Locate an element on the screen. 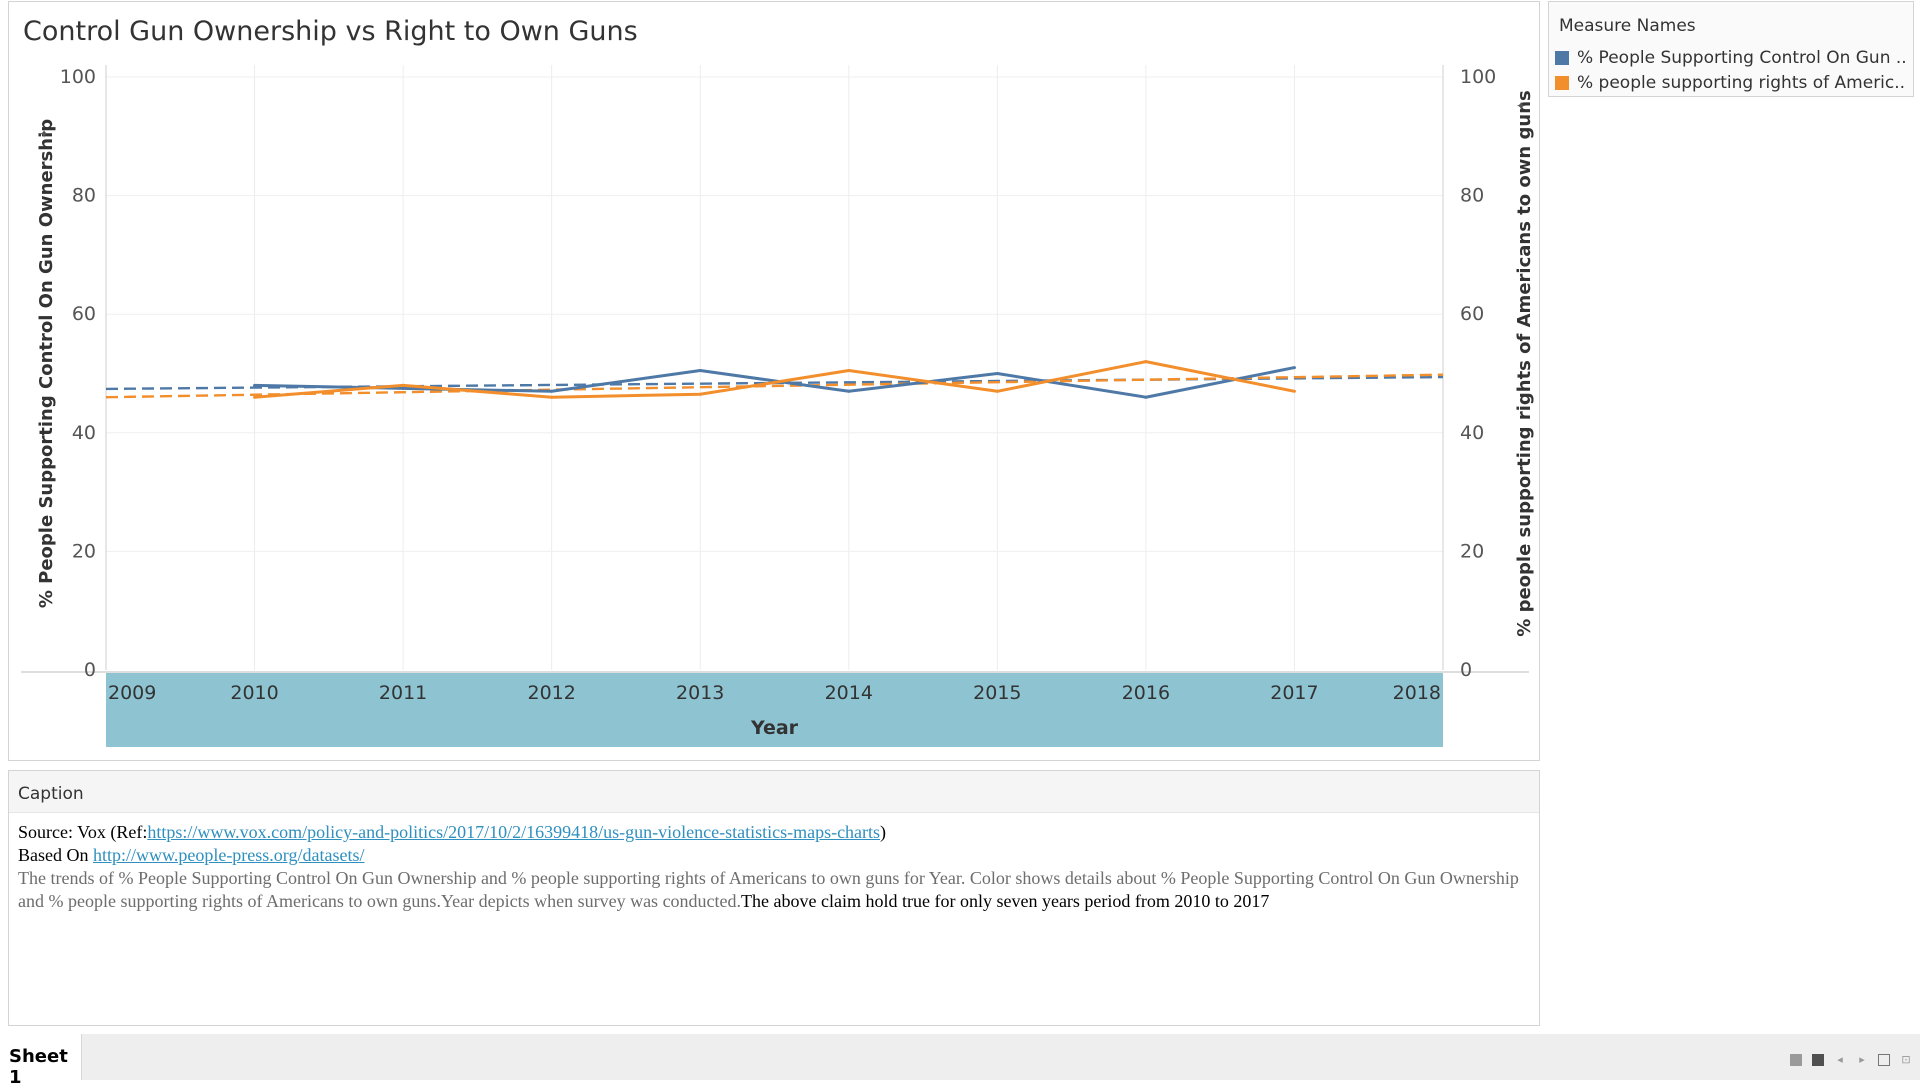 This screenshot has height=1088, width=1920. y-tick-label-left: 100 is located at coordinates (78, 77).